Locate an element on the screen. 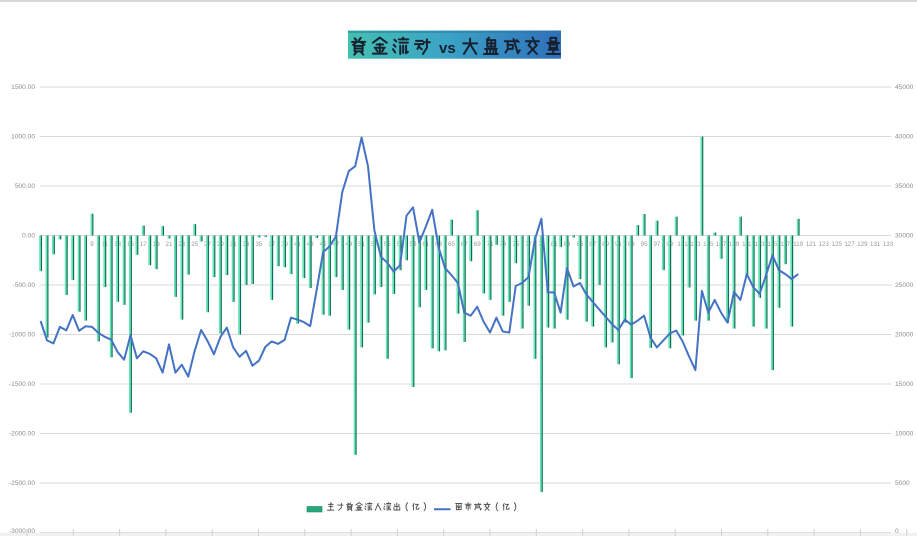 The image size is (917, 536). svg-text: 25 is located at coordinates (194, 244).